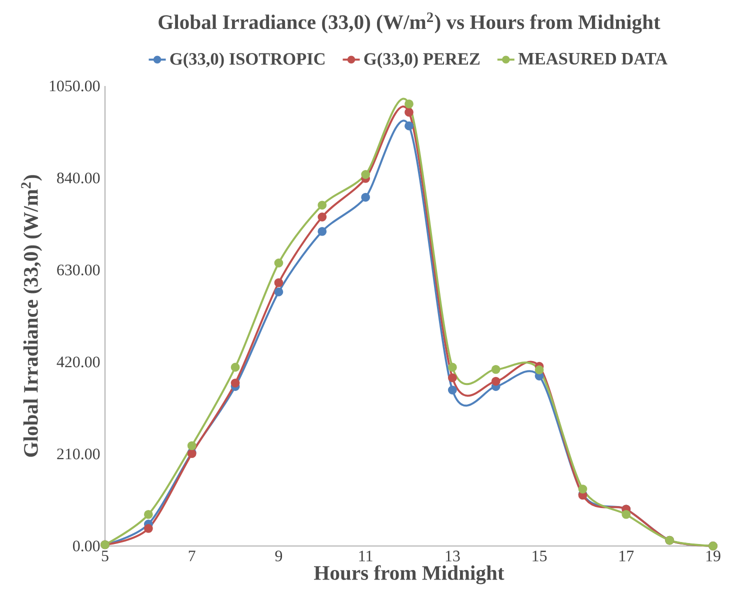  What do you see at coordinates (78, 178) in the screenshot?
I see `y-tick-label: 840.00` at bounding box center [78, 178].